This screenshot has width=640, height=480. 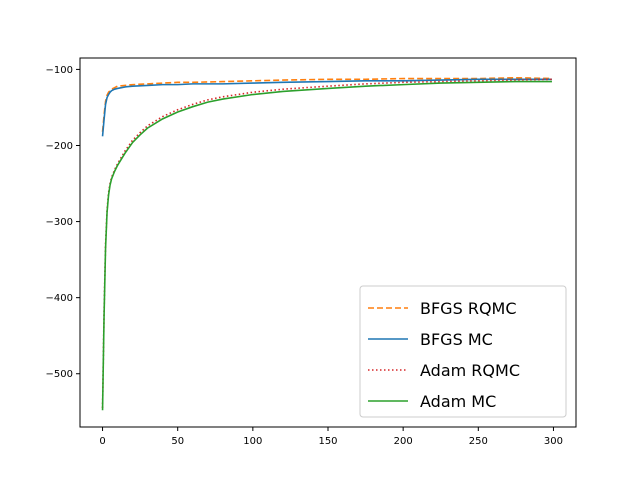 I want to click on legend: BFGS RQMC BFGS MC Adam RQMC Adam MC, so click(x=463, y=351).